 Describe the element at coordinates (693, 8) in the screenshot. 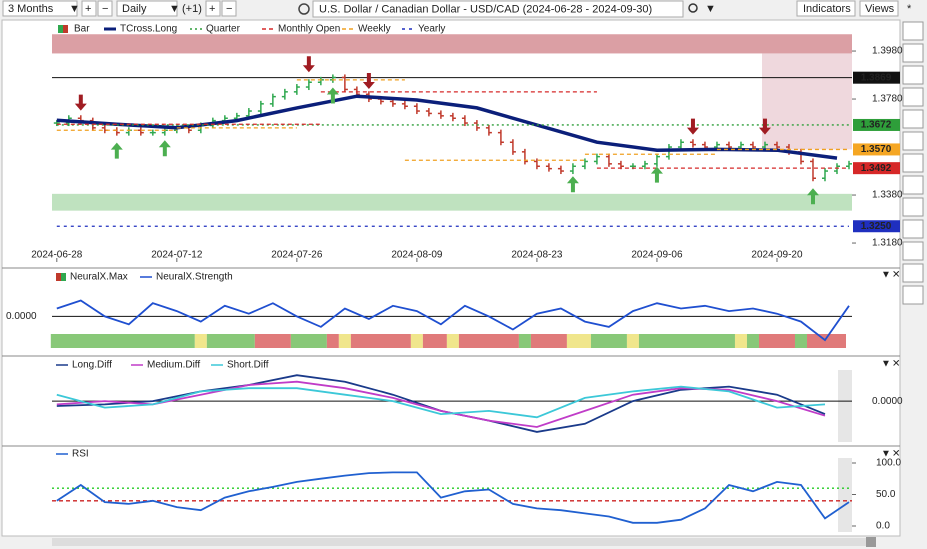

I see `search-button` at that location.